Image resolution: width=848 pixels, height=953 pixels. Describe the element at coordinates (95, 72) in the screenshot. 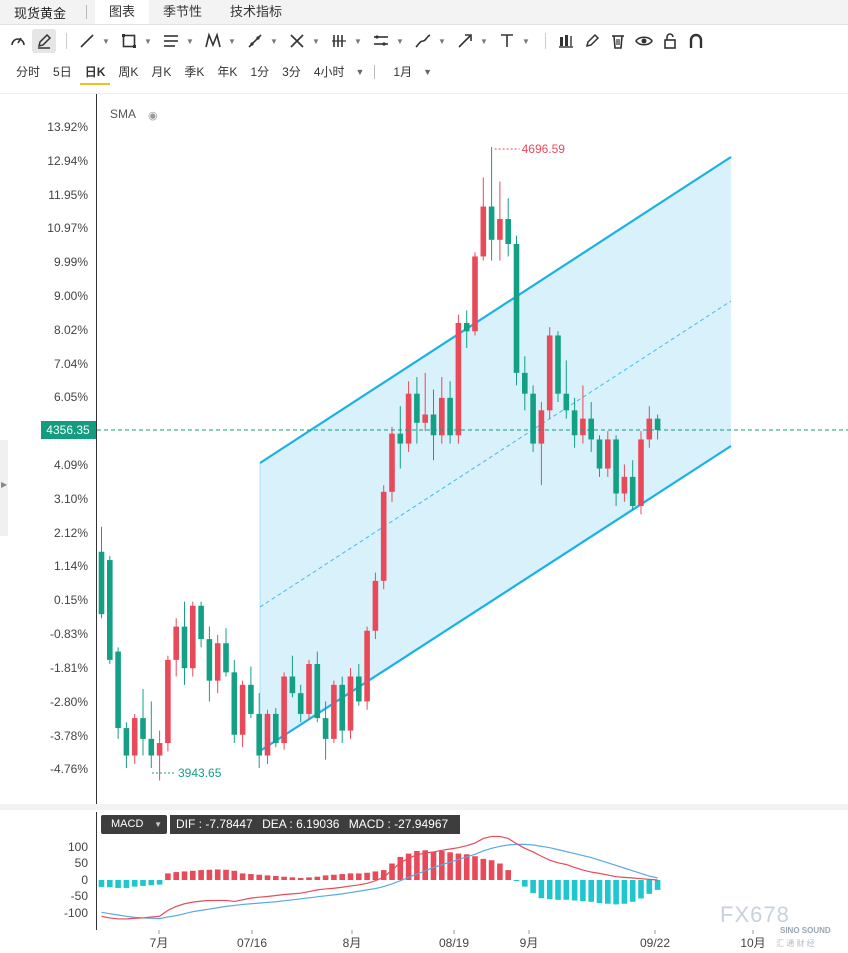

I see `period-daily: 日K` at that location.